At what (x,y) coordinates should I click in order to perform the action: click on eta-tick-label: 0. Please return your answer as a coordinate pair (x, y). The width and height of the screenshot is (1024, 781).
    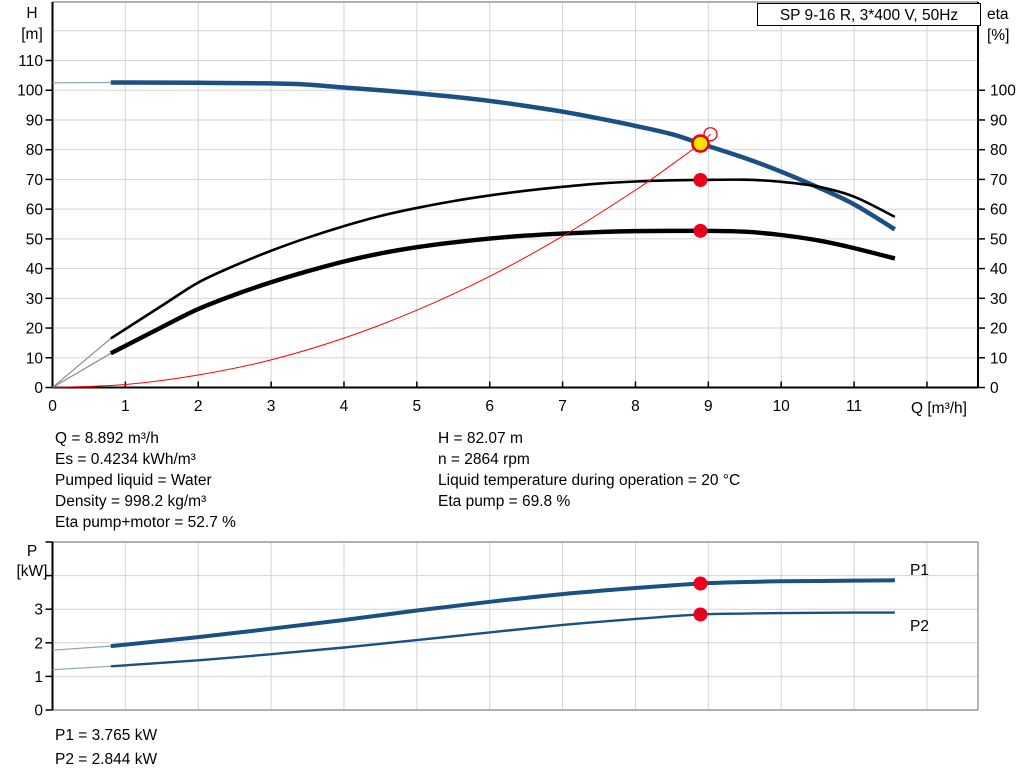
    Looking at the image, I should click on (994, 388).